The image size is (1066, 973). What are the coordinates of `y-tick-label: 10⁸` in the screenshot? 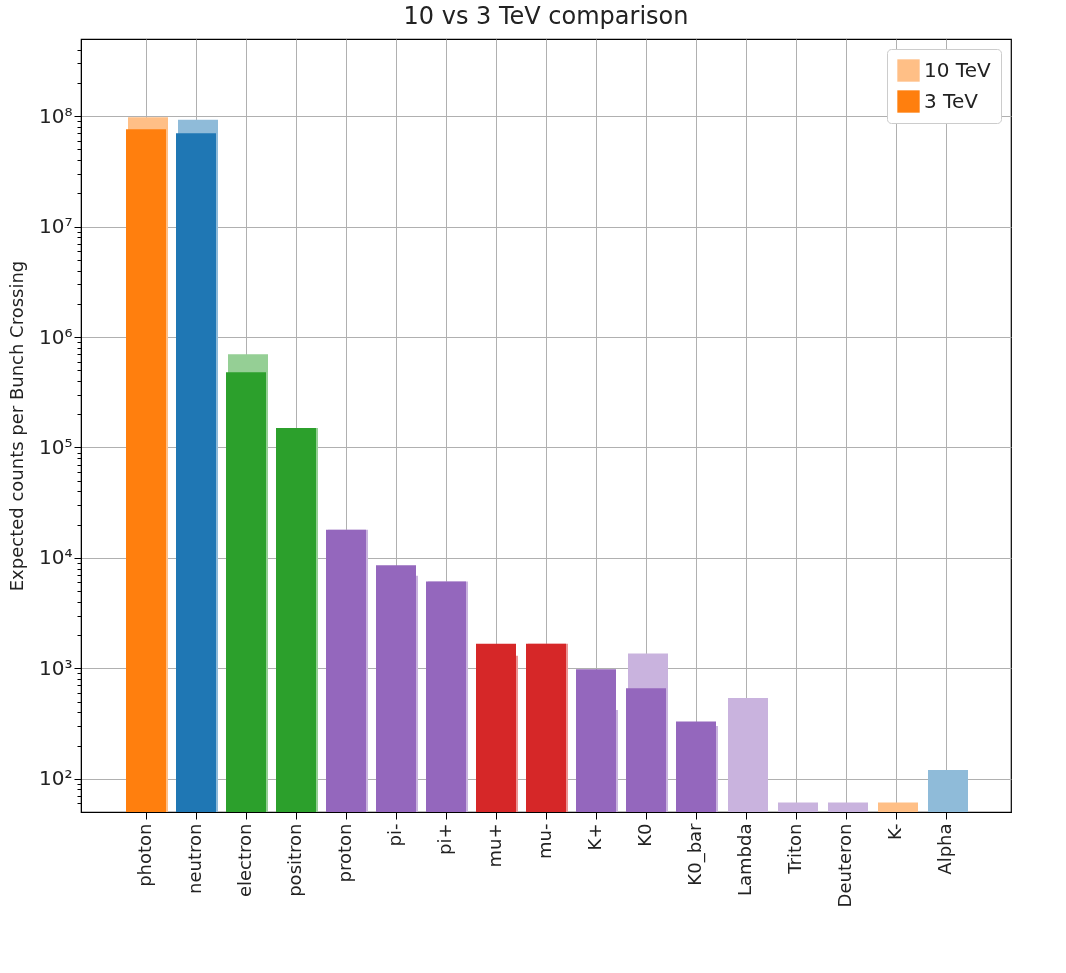 It's located at (56, 115).